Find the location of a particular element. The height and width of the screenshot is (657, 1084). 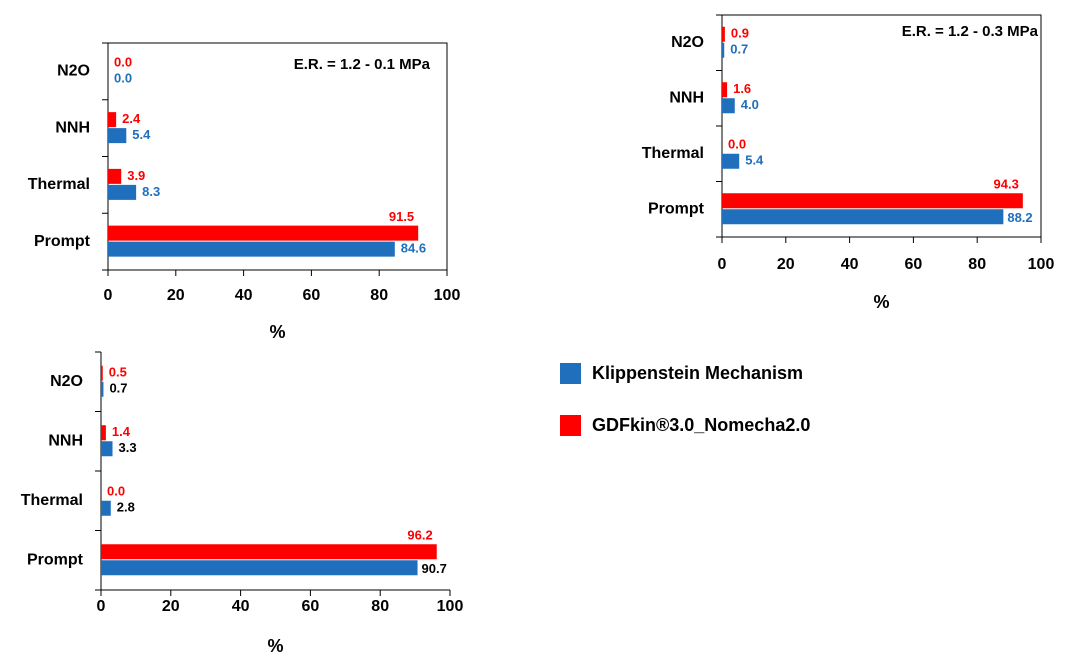

value-label: 90.7 is located at coordinates (434, 568).